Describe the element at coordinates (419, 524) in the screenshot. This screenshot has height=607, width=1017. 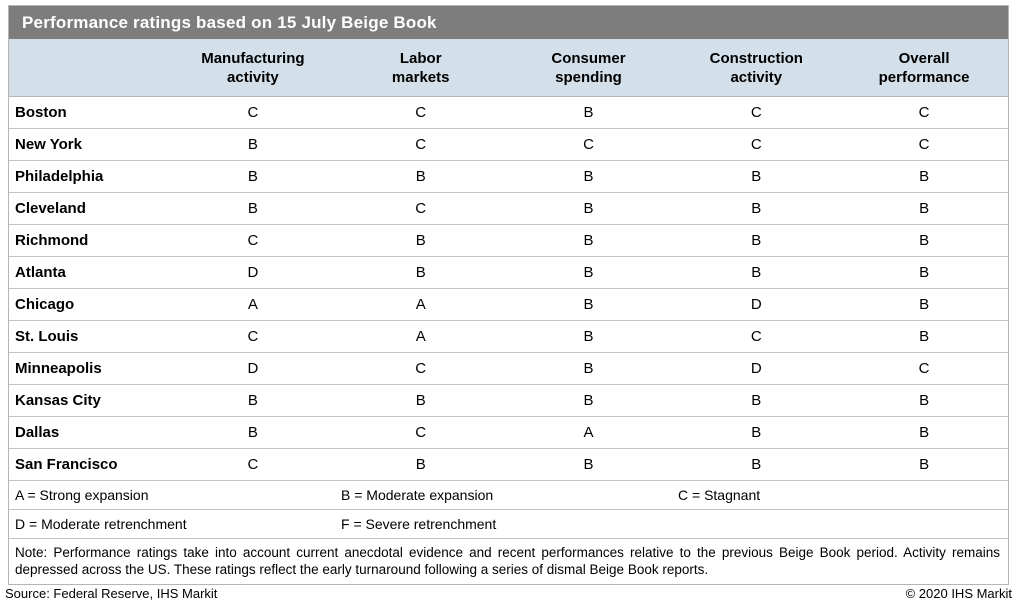
I see `legend-grade-f: F = Severe retrenchment` at that location.